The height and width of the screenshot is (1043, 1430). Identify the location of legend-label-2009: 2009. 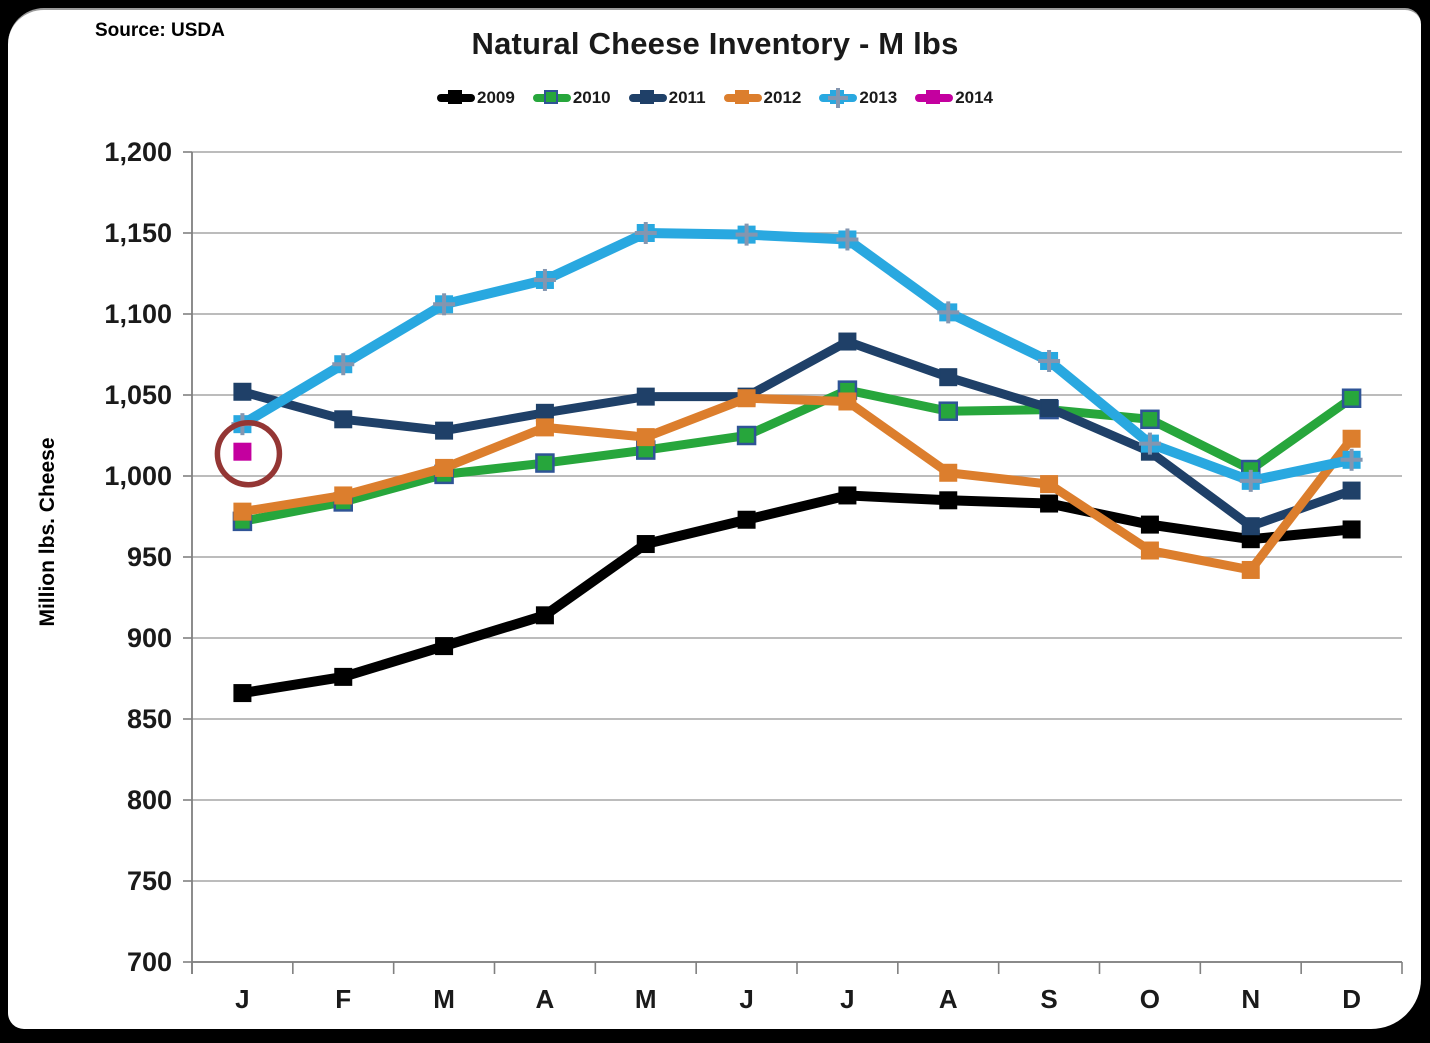
(495, 97).